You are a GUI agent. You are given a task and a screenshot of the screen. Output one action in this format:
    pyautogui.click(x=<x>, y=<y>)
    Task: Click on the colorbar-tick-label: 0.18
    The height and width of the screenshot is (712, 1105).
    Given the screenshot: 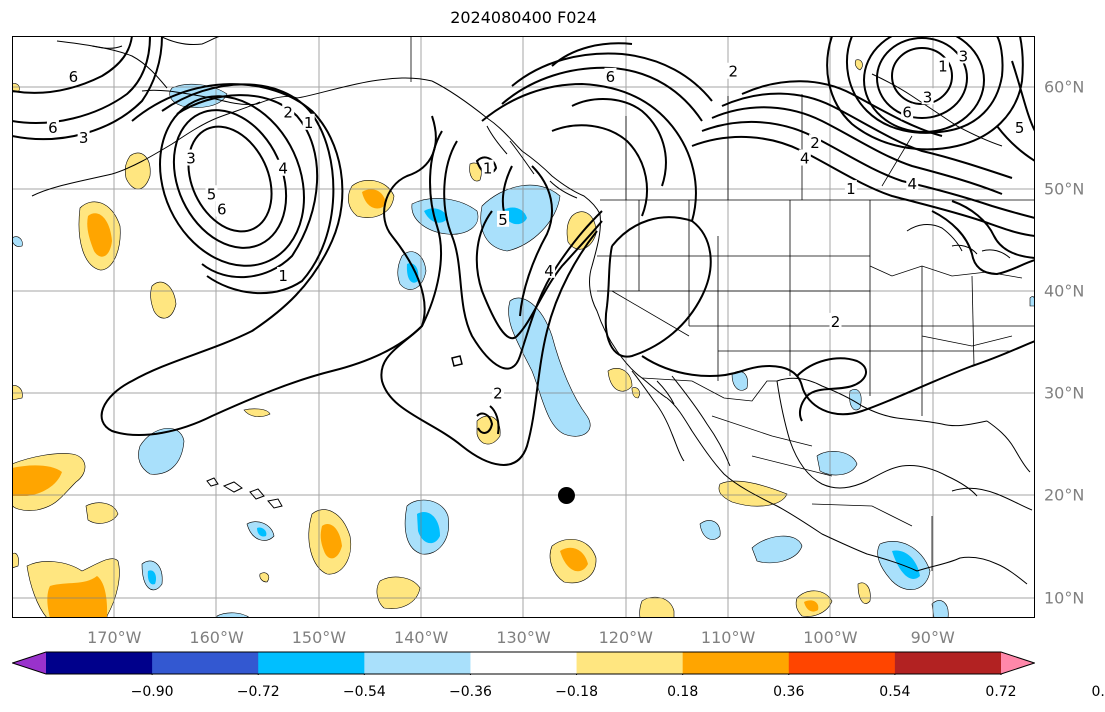 What is the action you would take?
    pyautogui.click(x=683, y=692)
    